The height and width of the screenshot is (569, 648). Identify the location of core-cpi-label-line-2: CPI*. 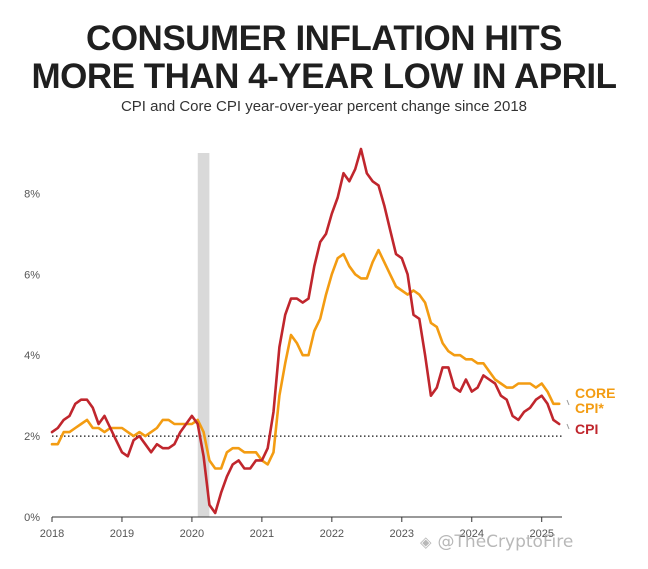
(589, 408).